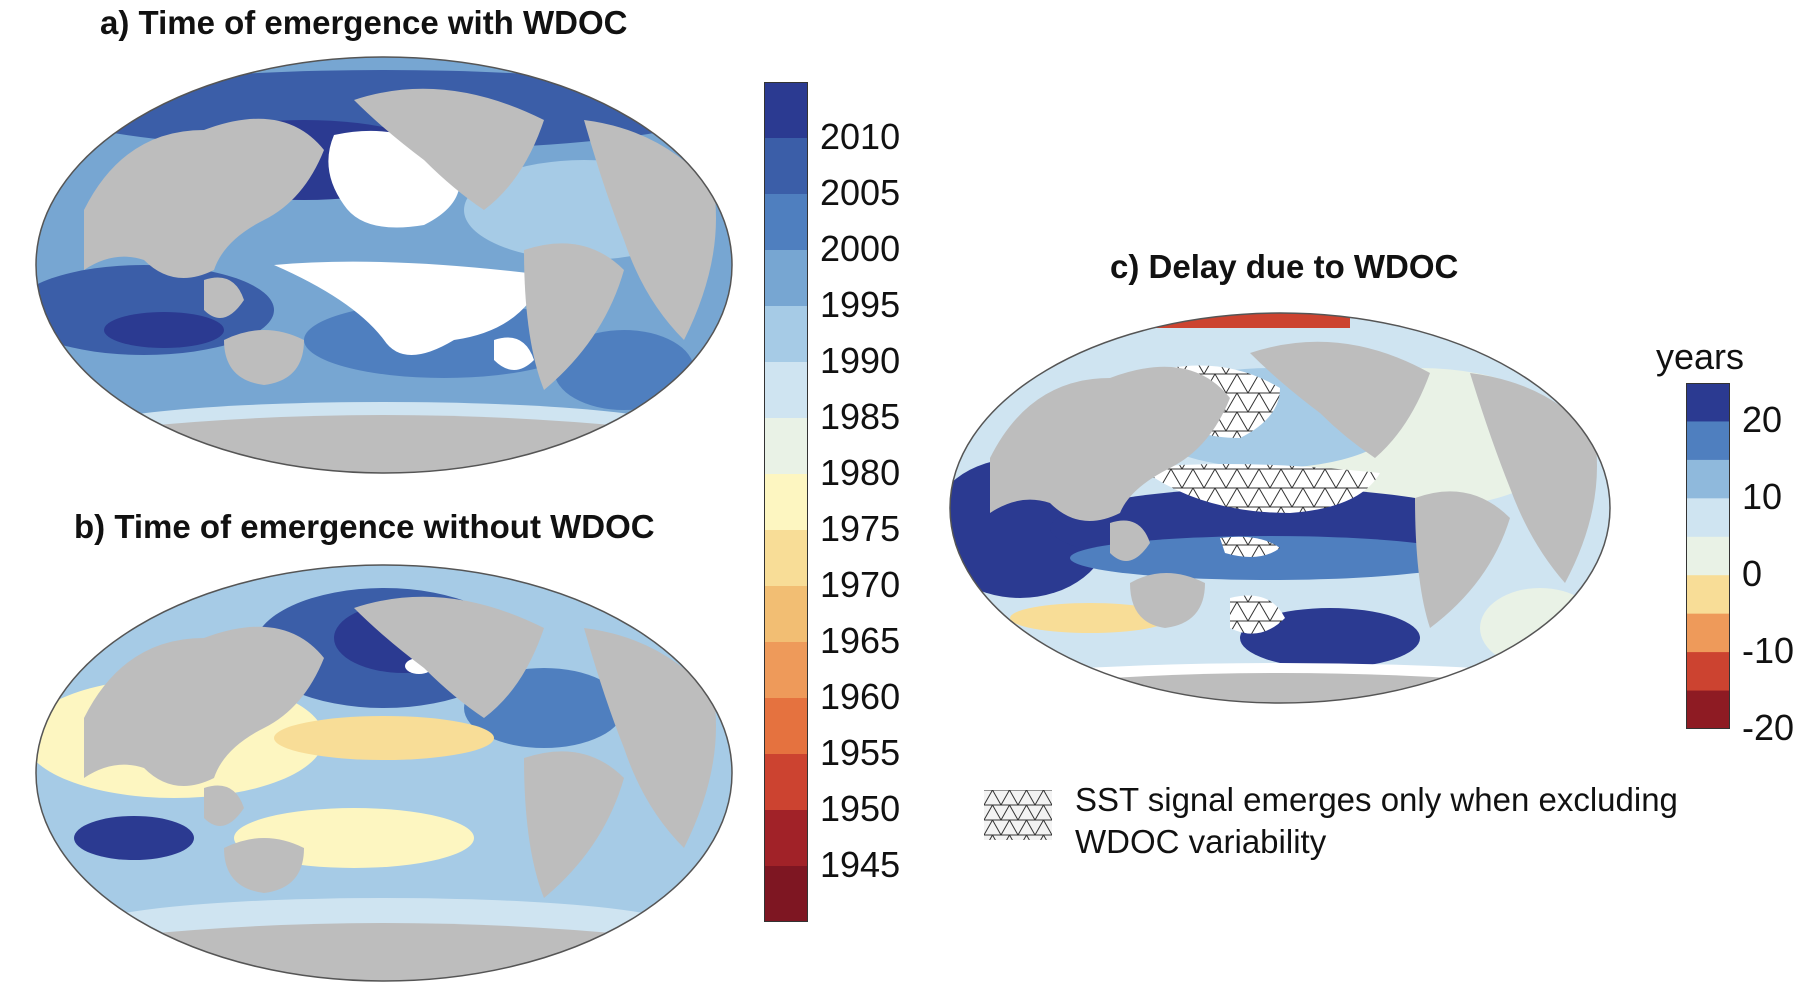  What do you see at coordinates (860, 248) in the screenshot?
I see `year-colorbar-tick-label: 2000` at bounding box center [860, 248].